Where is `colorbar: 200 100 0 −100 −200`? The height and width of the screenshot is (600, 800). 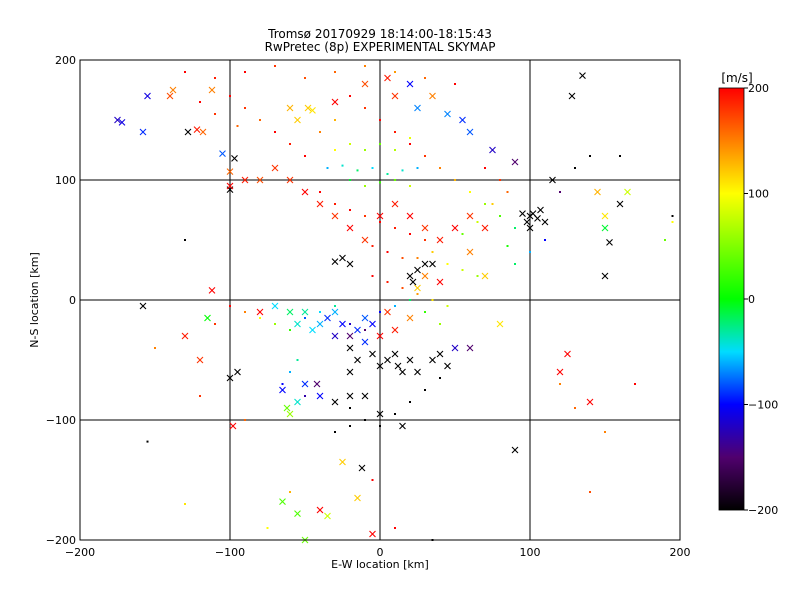
colorbar: 200 100 0 −100 −200 is located at coordinates (748, 299).